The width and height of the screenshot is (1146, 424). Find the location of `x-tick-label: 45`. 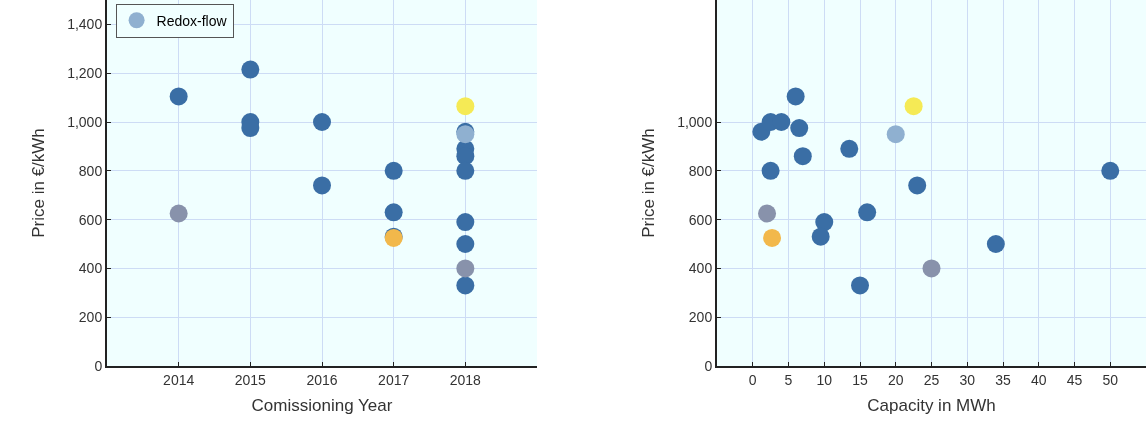

x-tick-label: 45 is located at coordinates (1074, 379).